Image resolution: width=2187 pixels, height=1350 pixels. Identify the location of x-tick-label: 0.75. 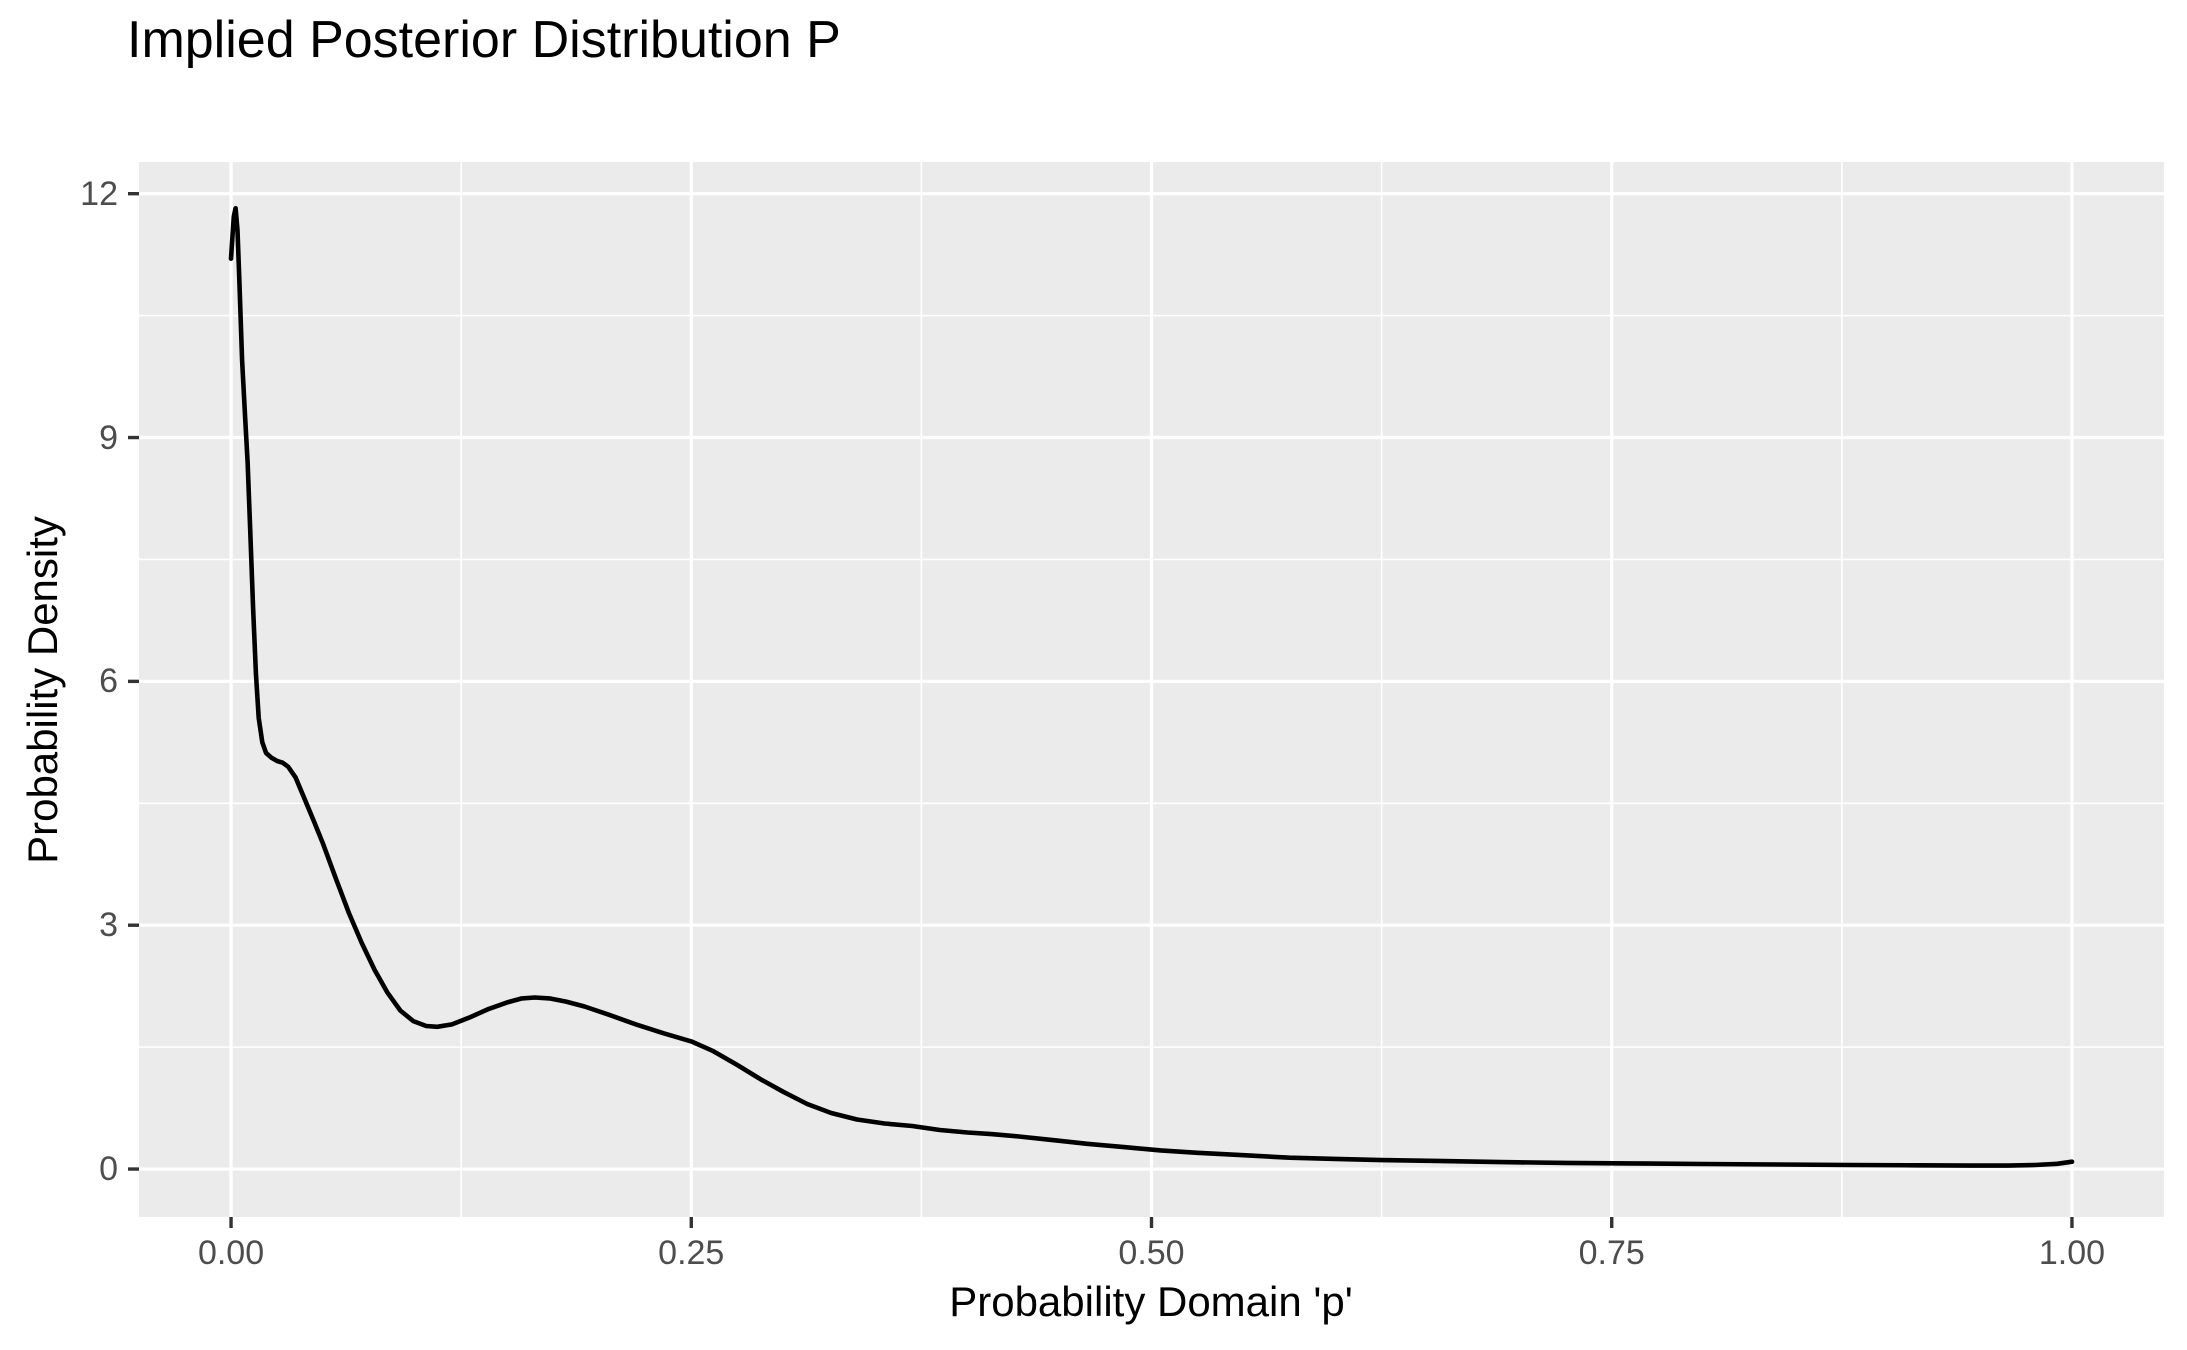
(1611, 1253).